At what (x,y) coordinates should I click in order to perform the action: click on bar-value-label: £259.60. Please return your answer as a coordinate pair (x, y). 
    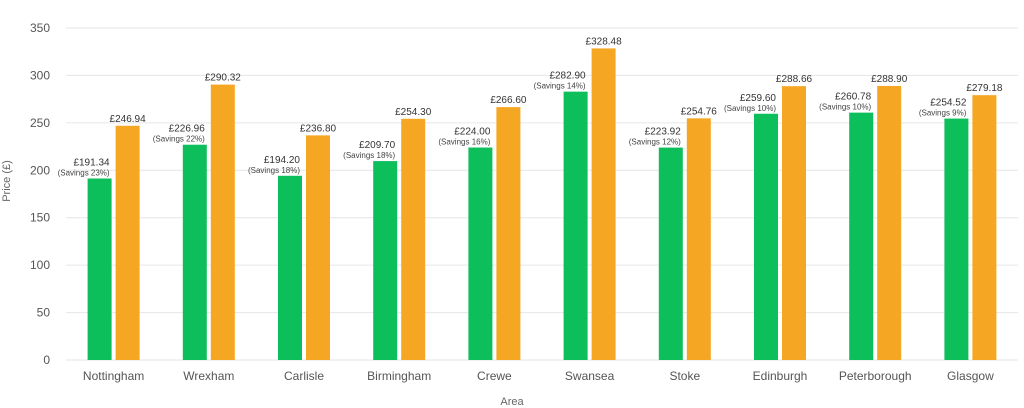
    Looking at the image, I should click on (758, 98).